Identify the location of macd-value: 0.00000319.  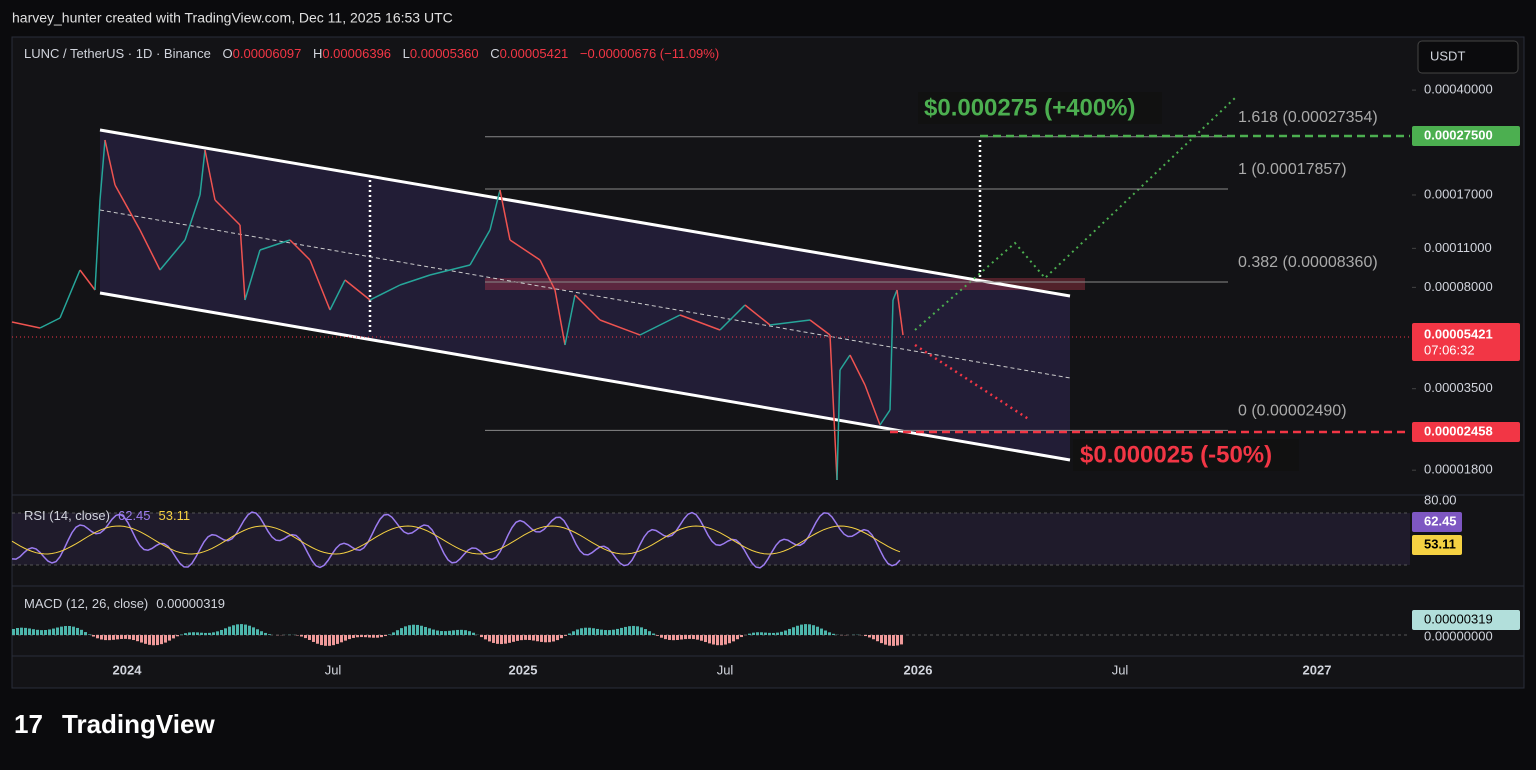
(190, 603).